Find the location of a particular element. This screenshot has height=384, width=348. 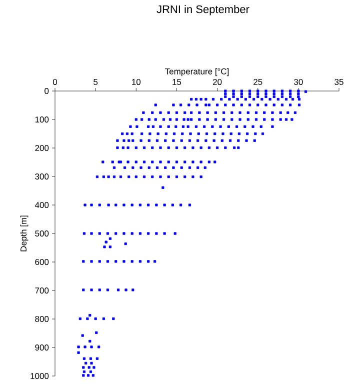

x-axis-title: Temperature [°C] is located at coordinates (197, 72).